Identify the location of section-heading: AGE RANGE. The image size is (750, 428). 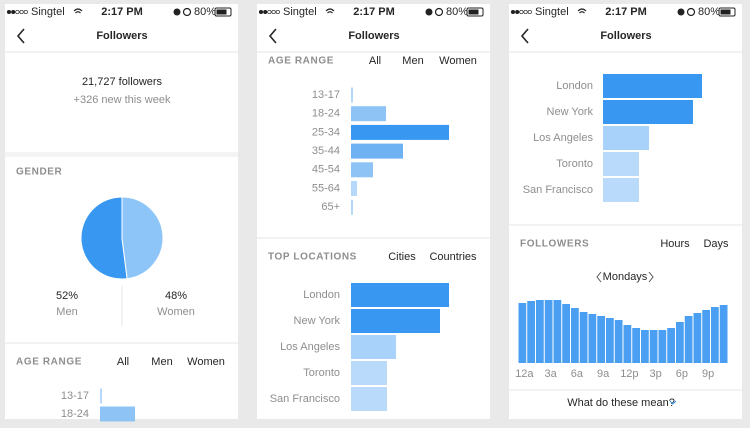
(49, 362).